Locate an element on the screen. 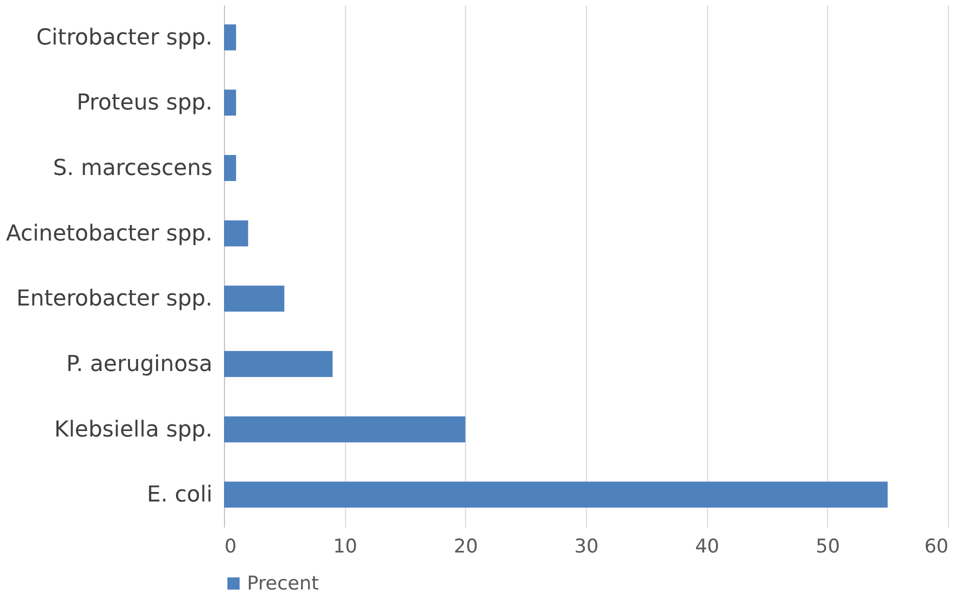 The width and height of the screenshot is (963, 599). x-tick-label: 60 is located at coordinates (936, 547).